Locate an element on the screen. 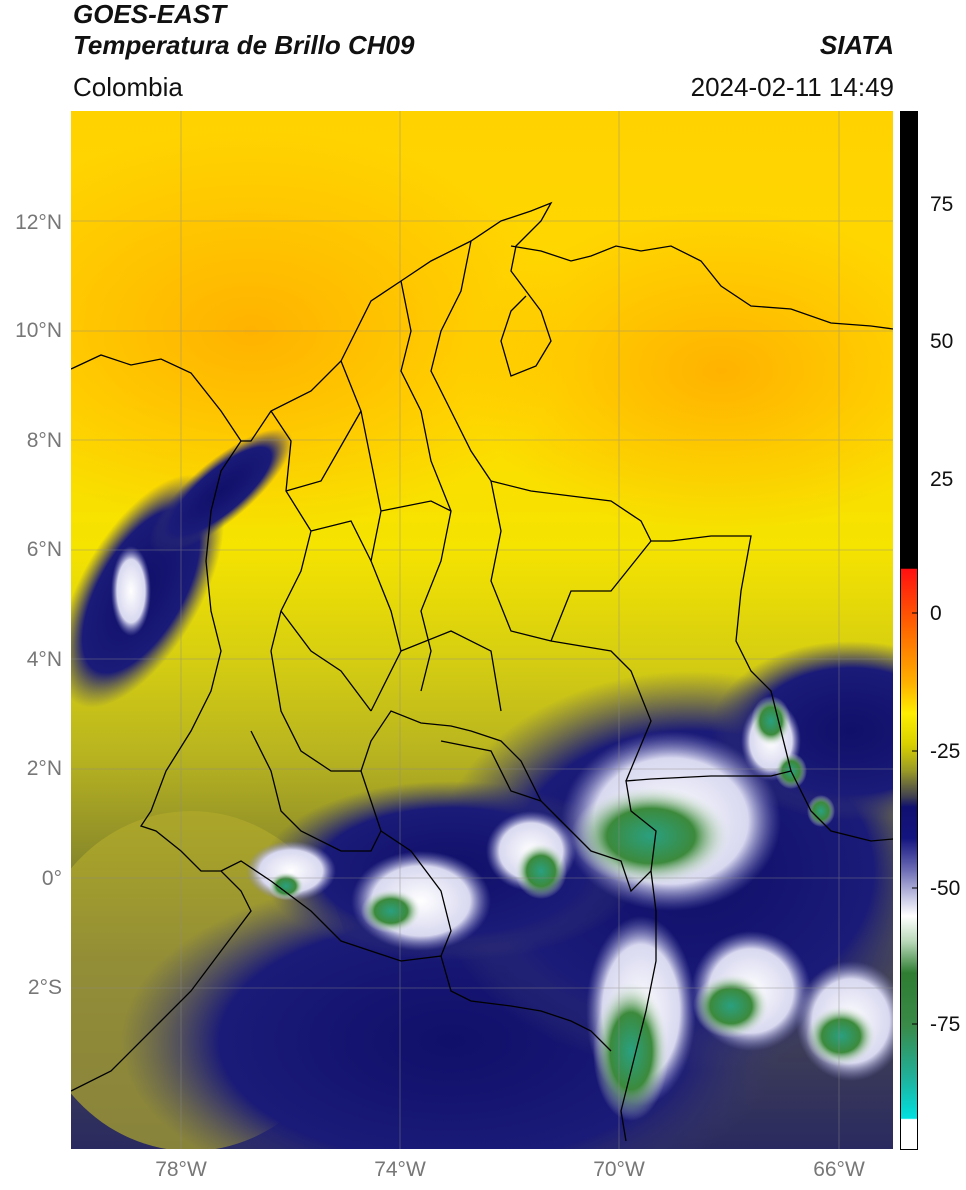 The height and width of the screenshot is (1190, 966). colorbar is located at coordinates (909, 630).